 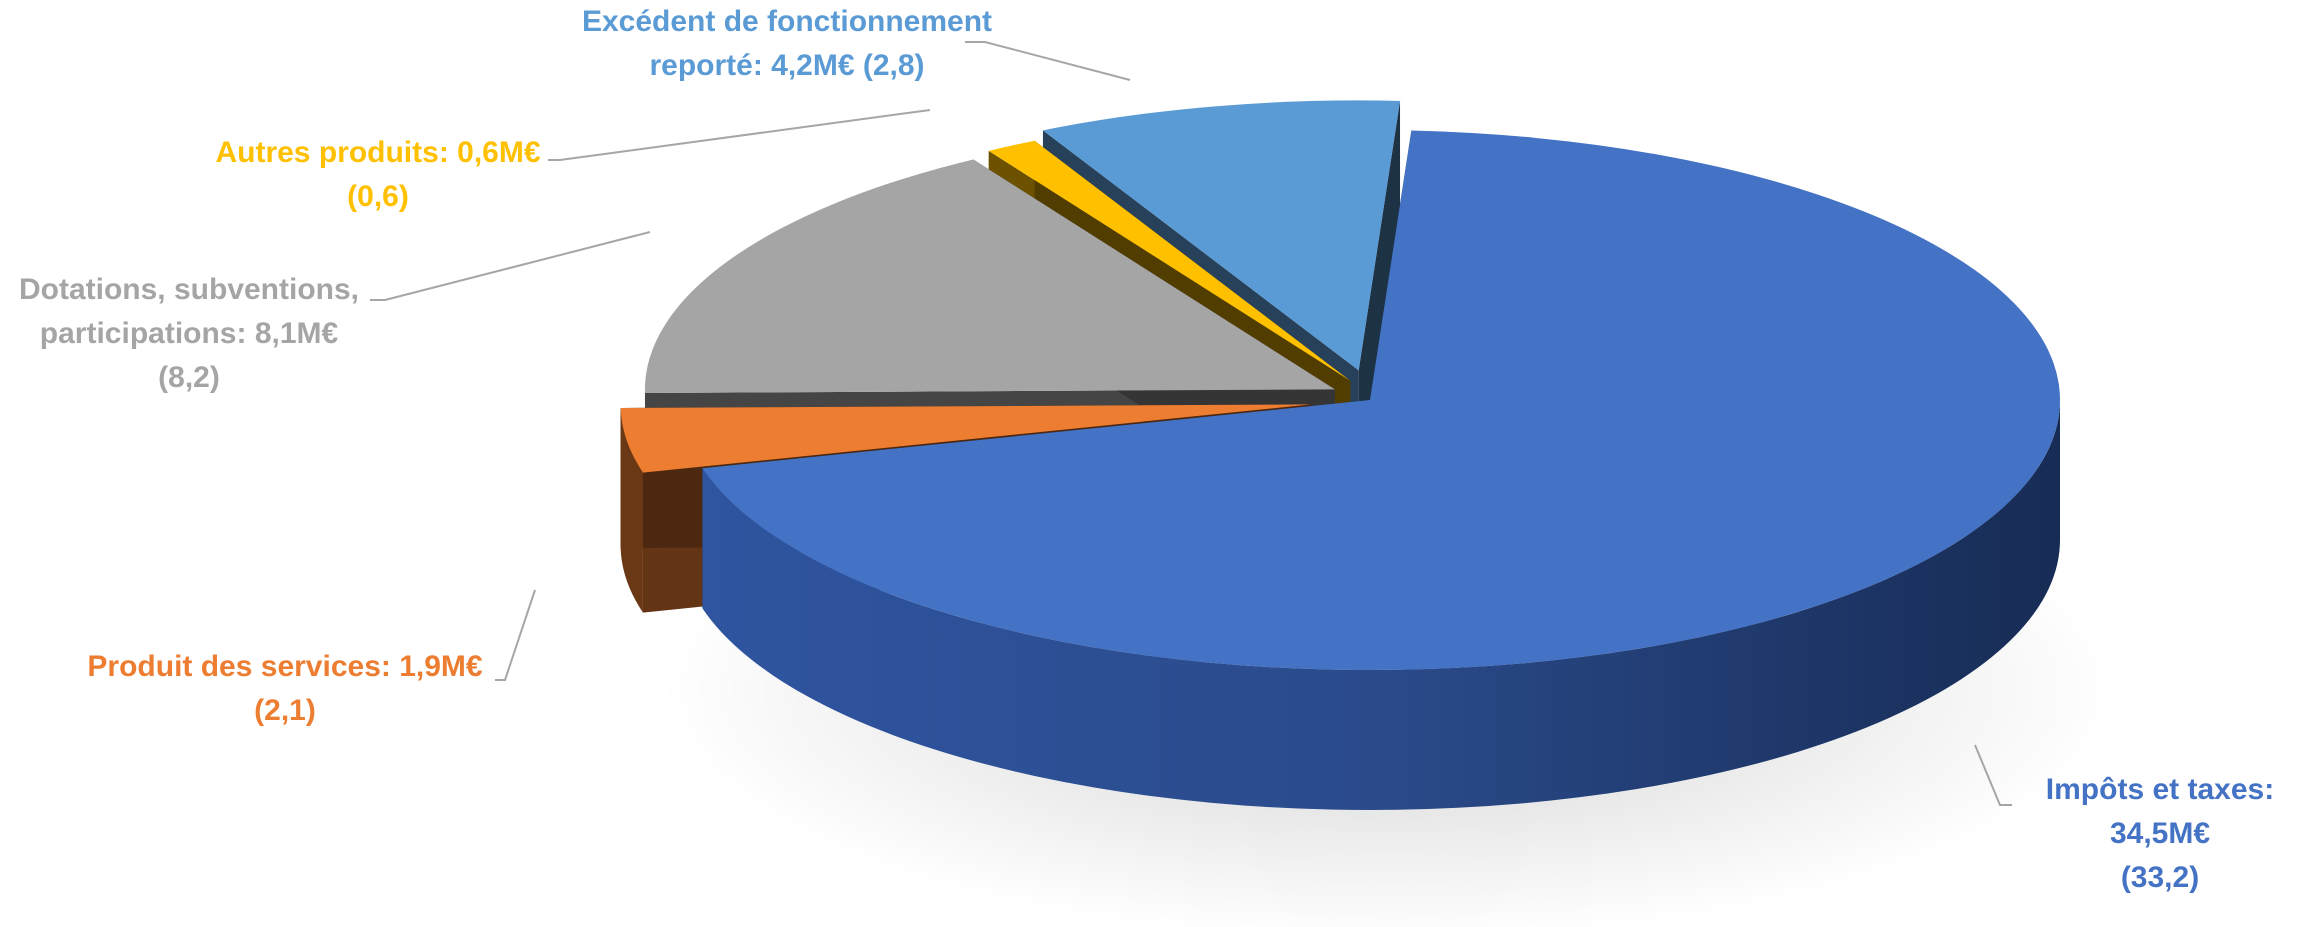 I want to click on label-produit-services: Produit des services: 1,9M€ (2,1), so click(x=285, y=689).